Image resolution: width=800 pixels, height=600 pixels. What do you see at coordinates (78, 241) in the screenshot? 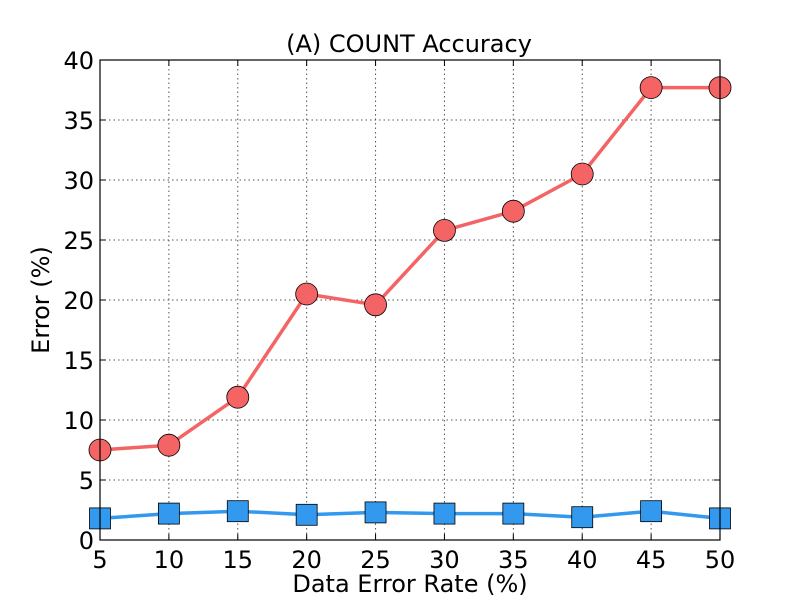
I see `y-tick-label: 25` at bounding box center [78, 241].